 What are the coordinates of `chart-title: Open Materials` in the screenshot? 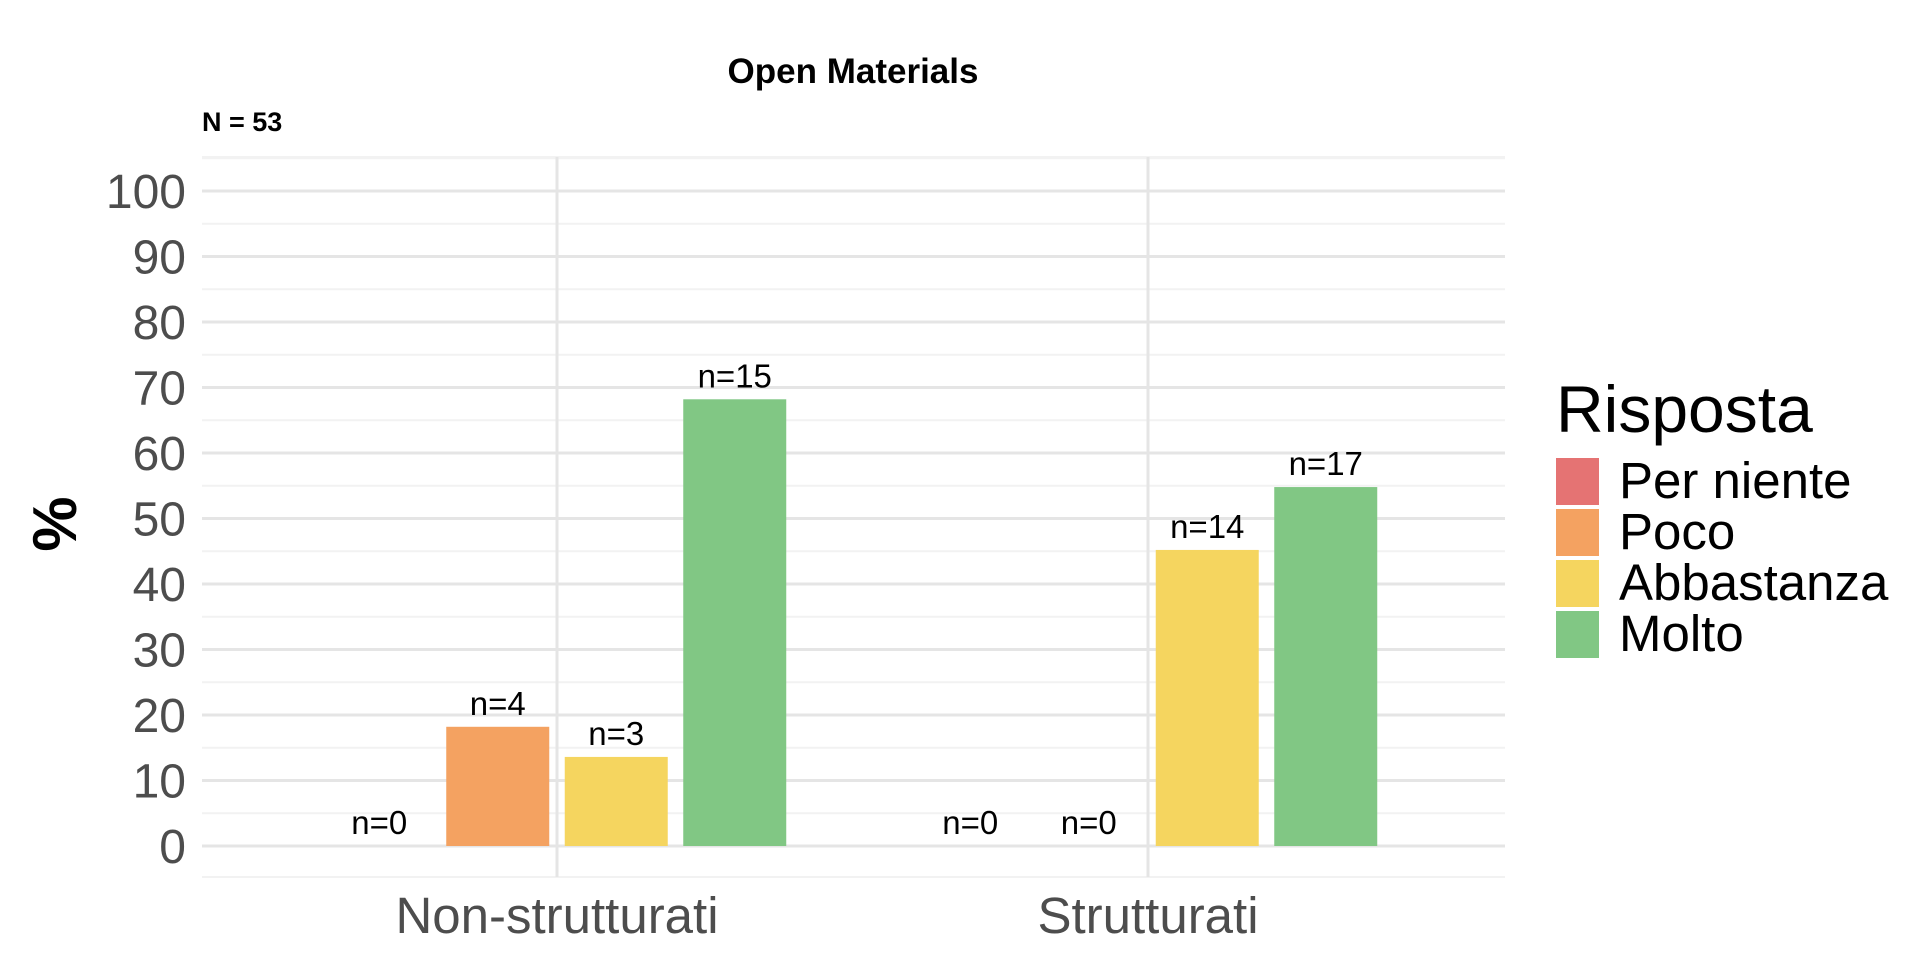 It's located at (853, 71).